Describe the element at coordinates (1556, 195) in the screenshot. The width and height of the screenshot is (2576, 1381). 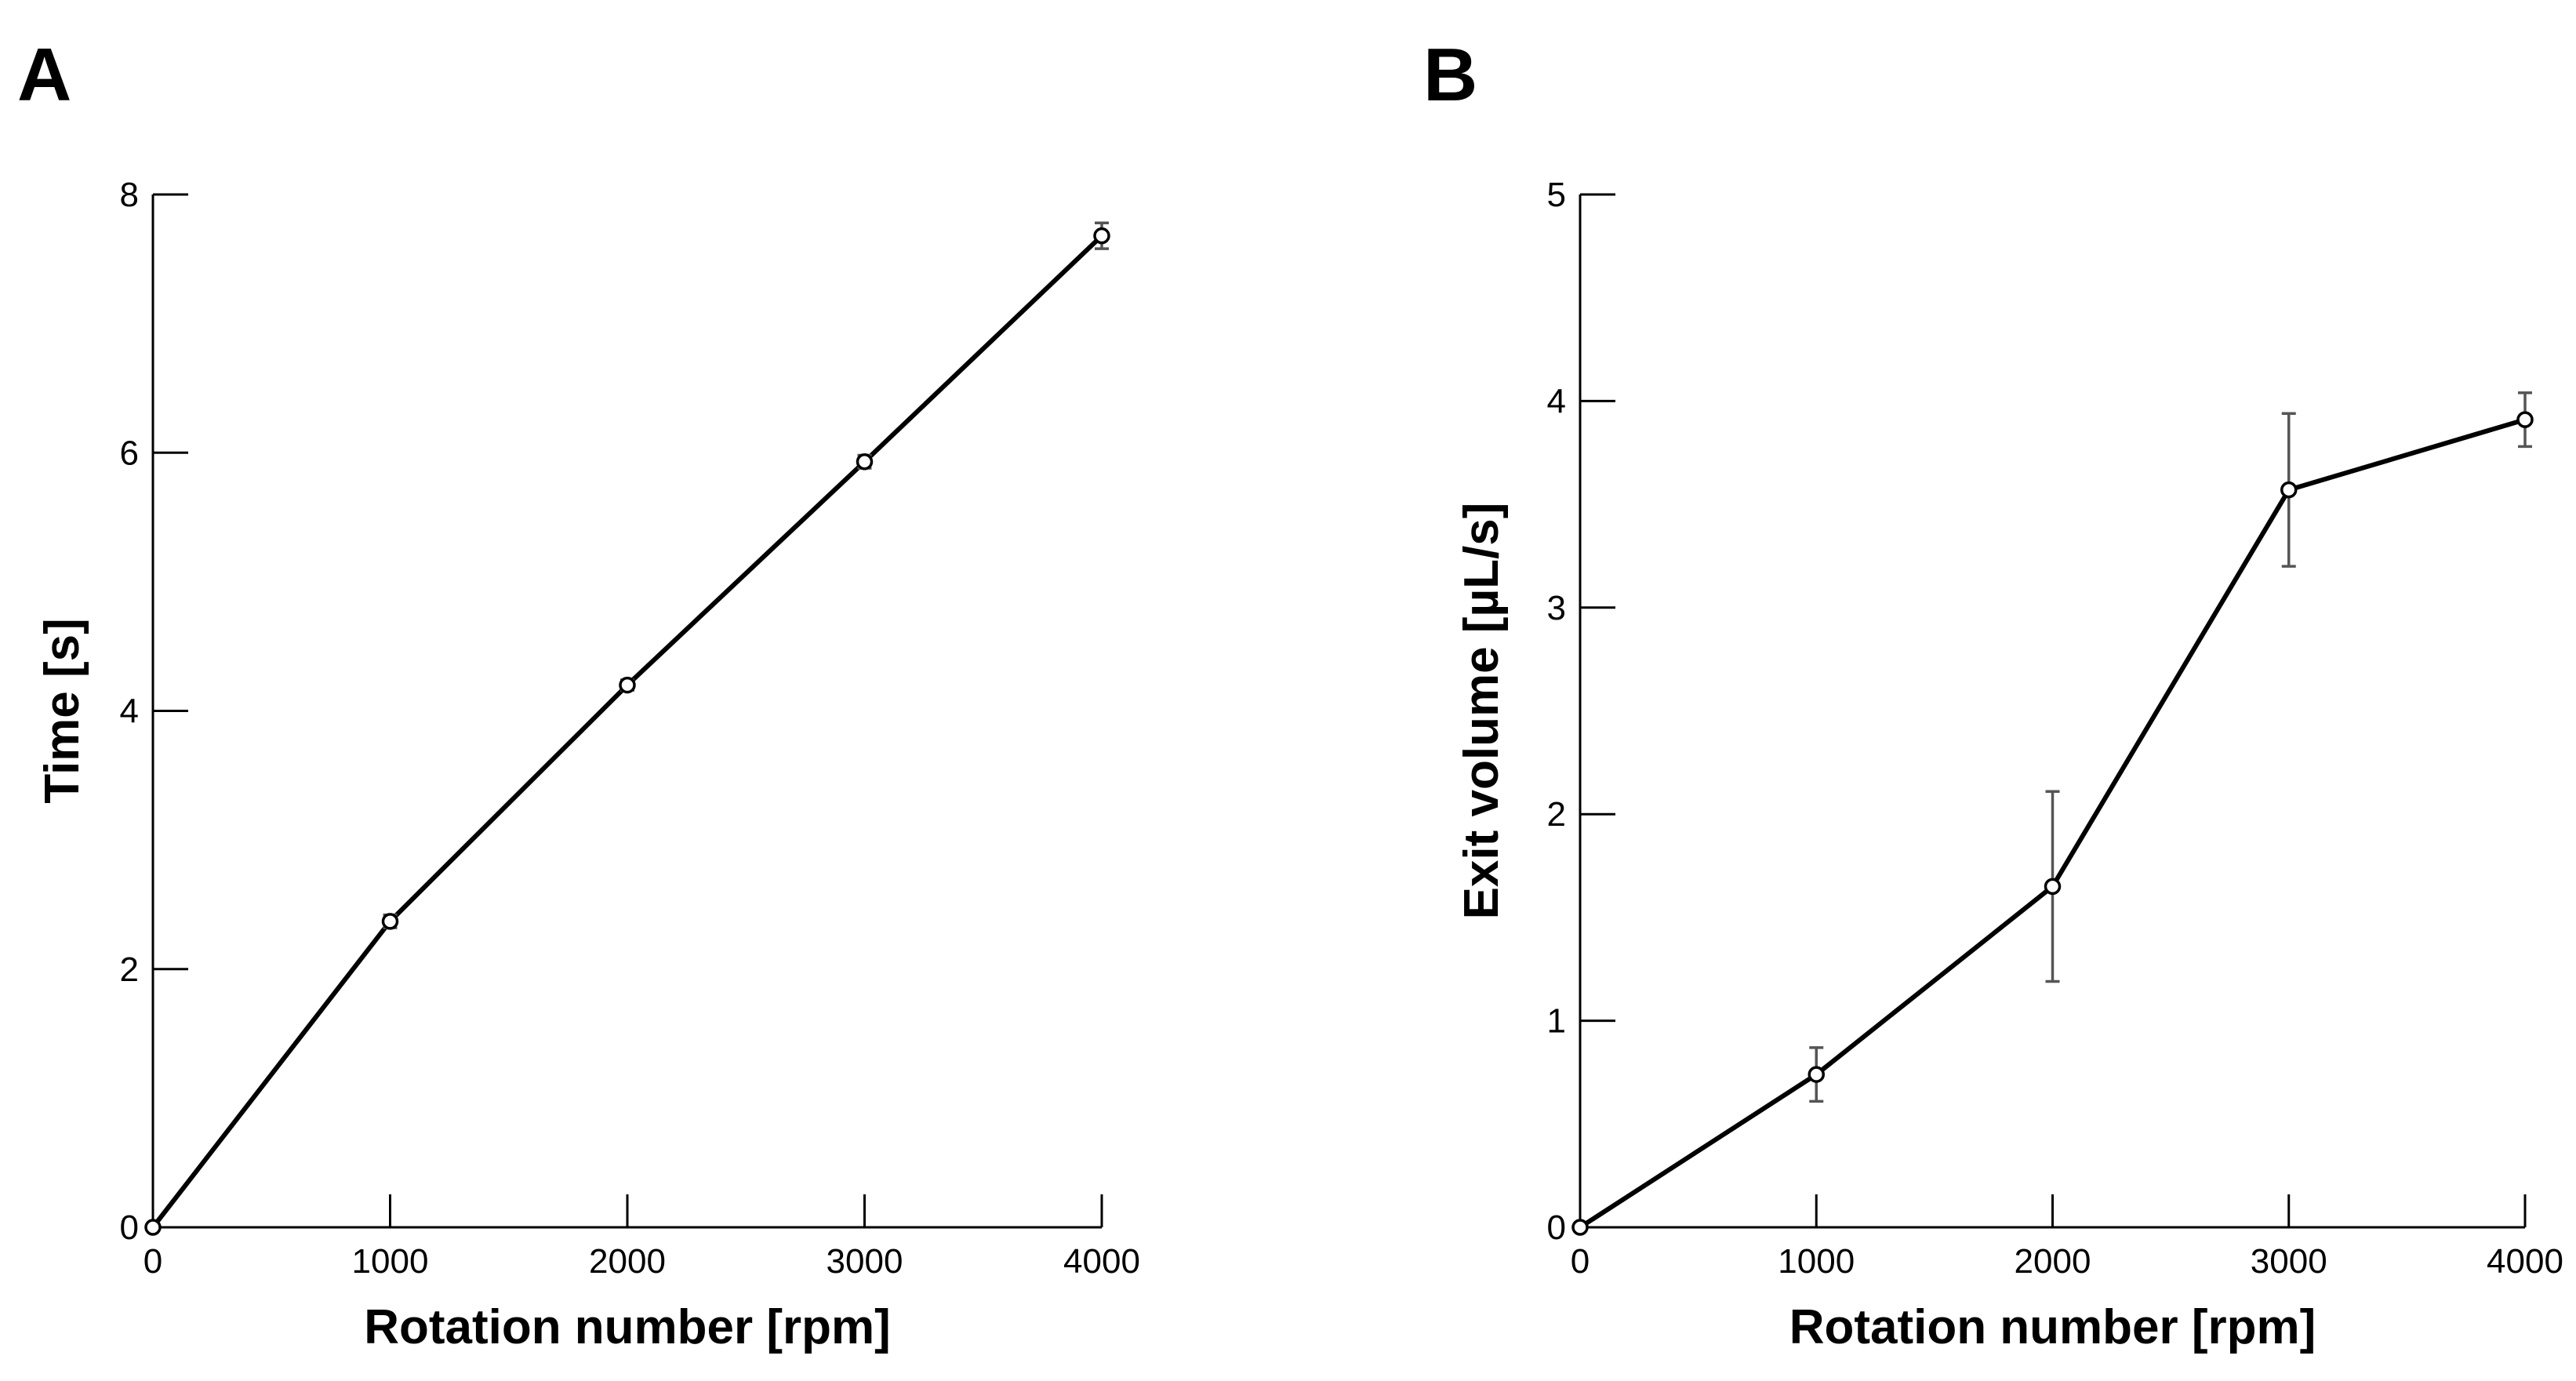
I see `y-tick-label: 5` at that location.